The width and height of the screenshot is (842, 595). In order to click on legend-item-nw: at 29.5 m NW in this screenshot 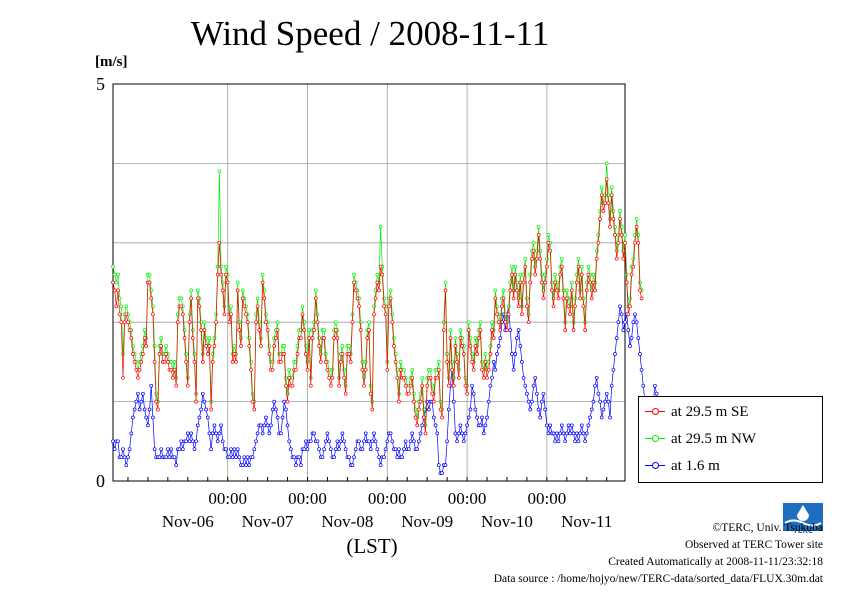, I will do `click(700, 439)`.